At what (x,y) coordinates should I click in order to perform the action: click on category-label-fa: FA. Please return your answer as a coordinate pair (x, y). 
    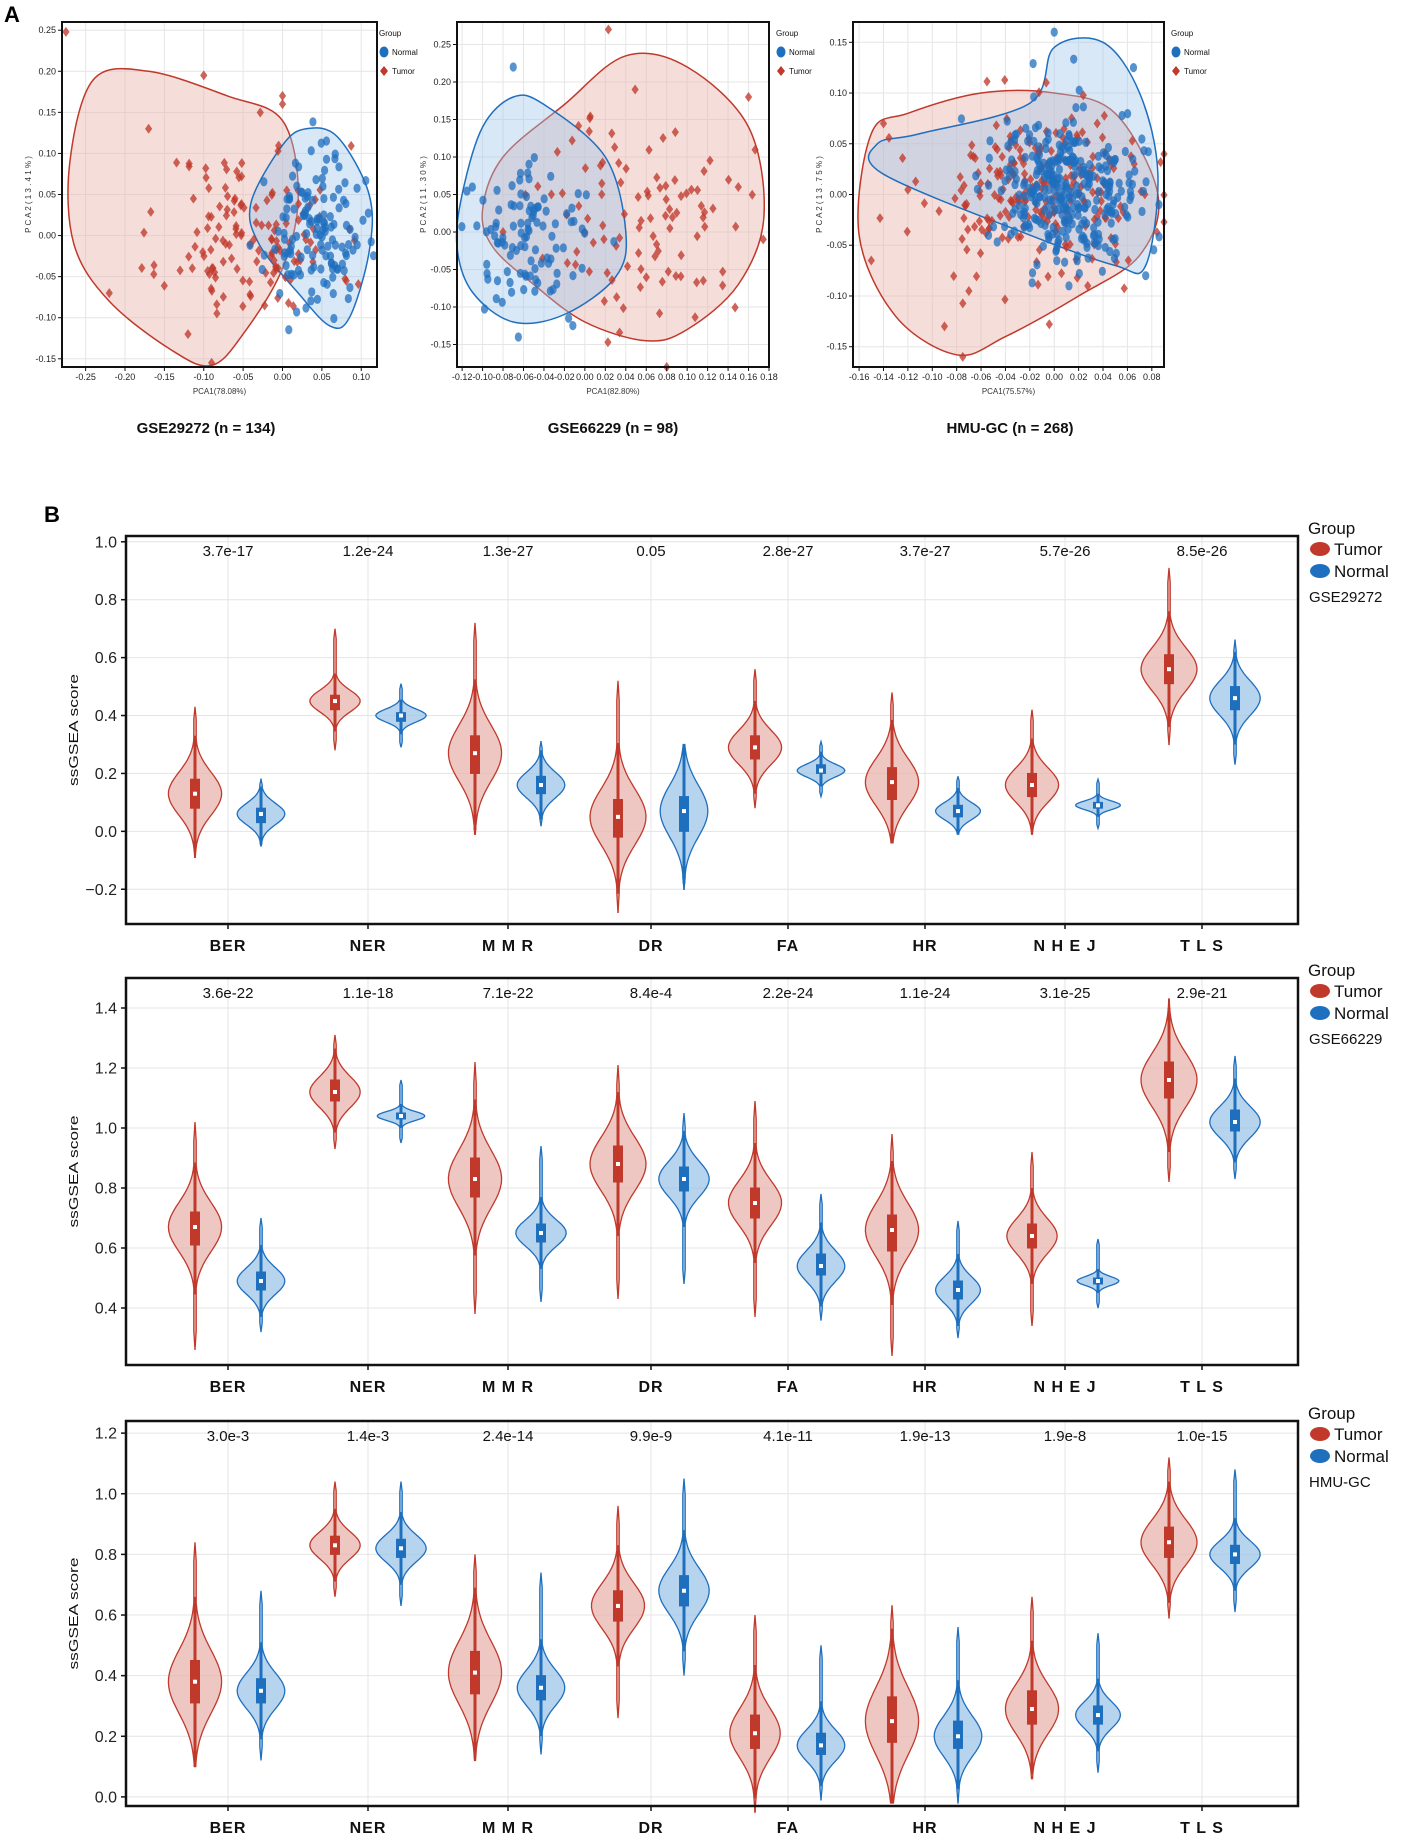
    Looking at the image, I should click on (788, 1387).